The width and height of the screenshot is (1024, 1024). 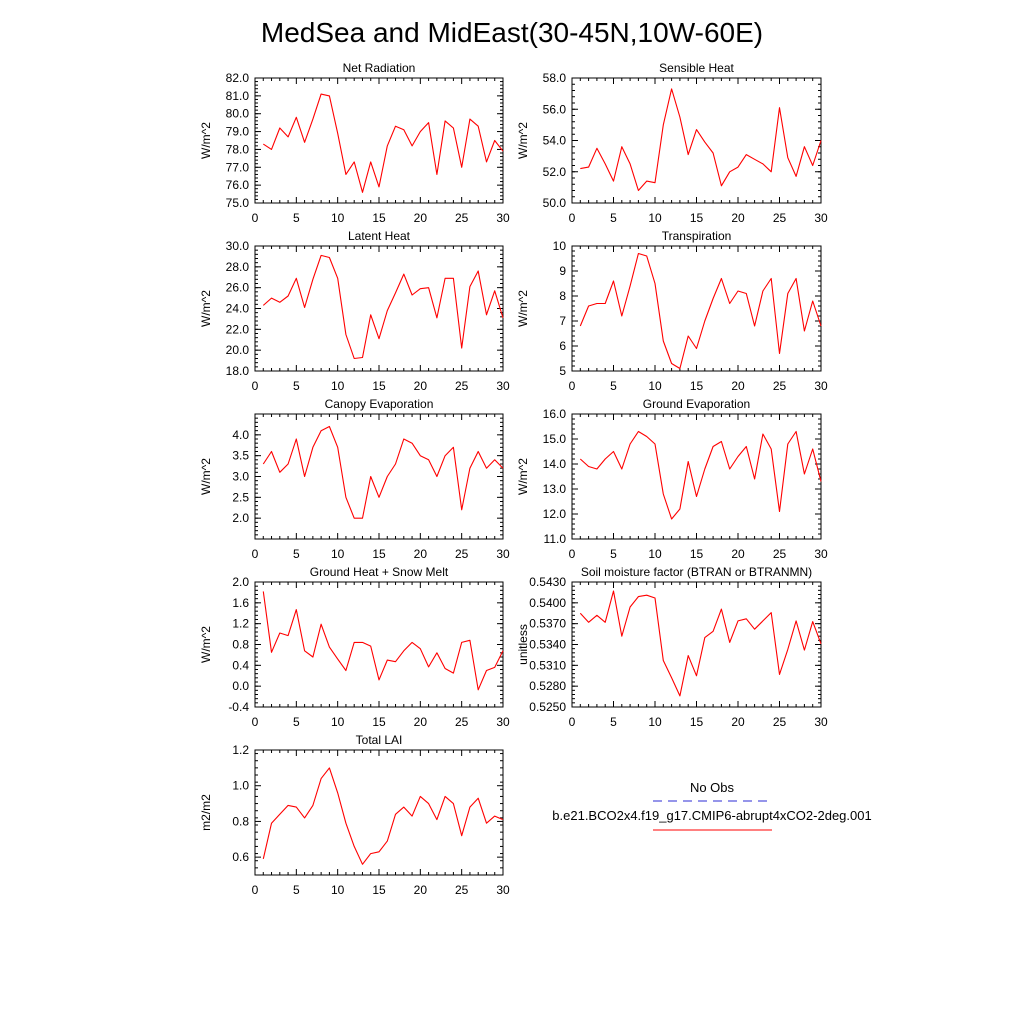 I want to click on y-tick-label: 58.0, so click(x=555, y=78).